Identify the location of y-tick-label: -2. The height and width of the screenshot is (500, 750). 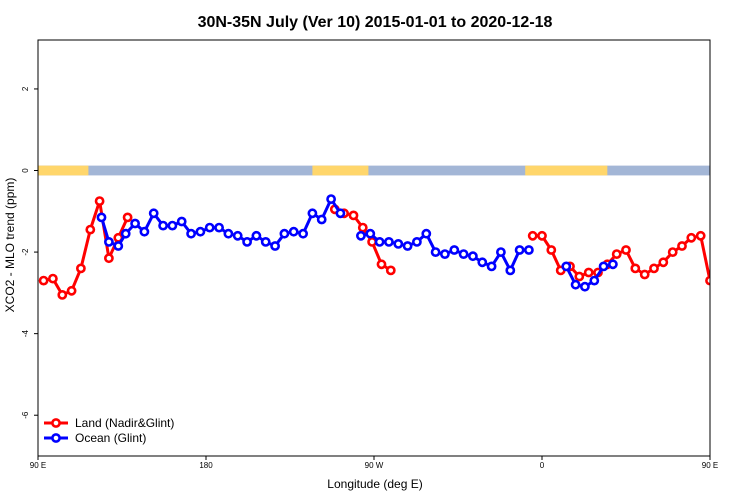
(25, 252).